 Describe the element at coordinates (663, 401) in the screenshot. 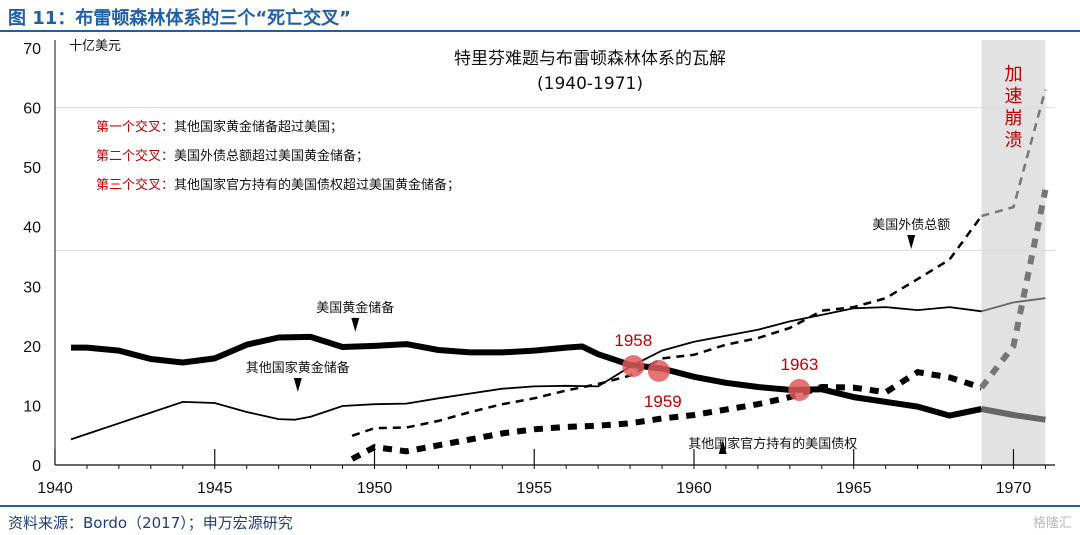

I see `crossing-label: 1959` at that location.